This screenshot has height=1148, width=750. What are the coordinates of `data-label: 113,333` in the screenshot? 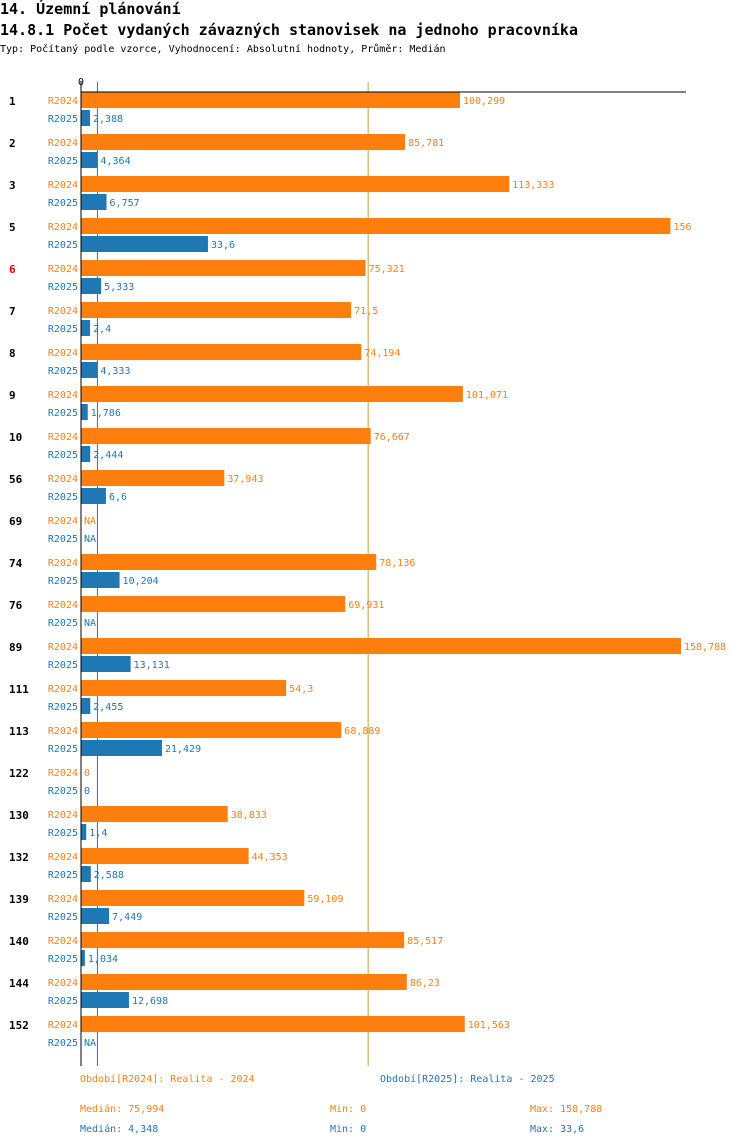 It's located at (533, 185).